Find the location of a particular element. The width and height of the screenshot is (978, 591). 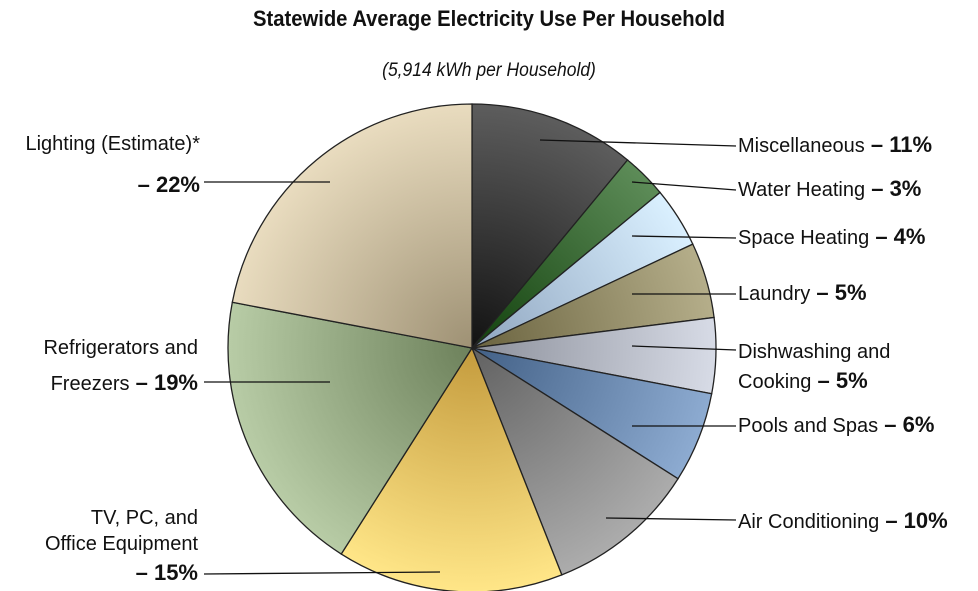

slice-label-8-line-0: Refrigerators and is located at coordinates (120, 348).